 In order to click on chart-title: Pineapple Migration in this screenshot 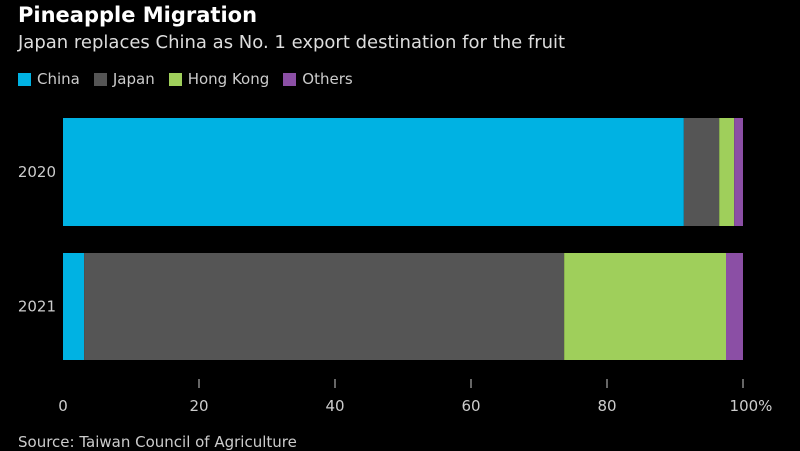, I will do `click(138, 15)`.